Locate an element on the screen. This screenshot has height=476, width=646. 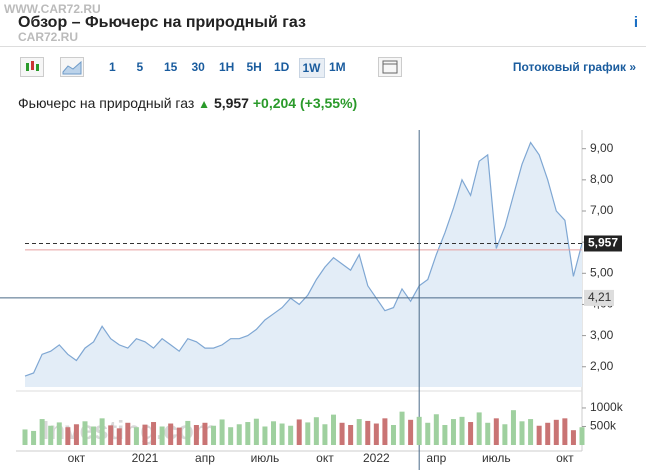
quote-price: 5,957 is located at coordinates (231, 103).